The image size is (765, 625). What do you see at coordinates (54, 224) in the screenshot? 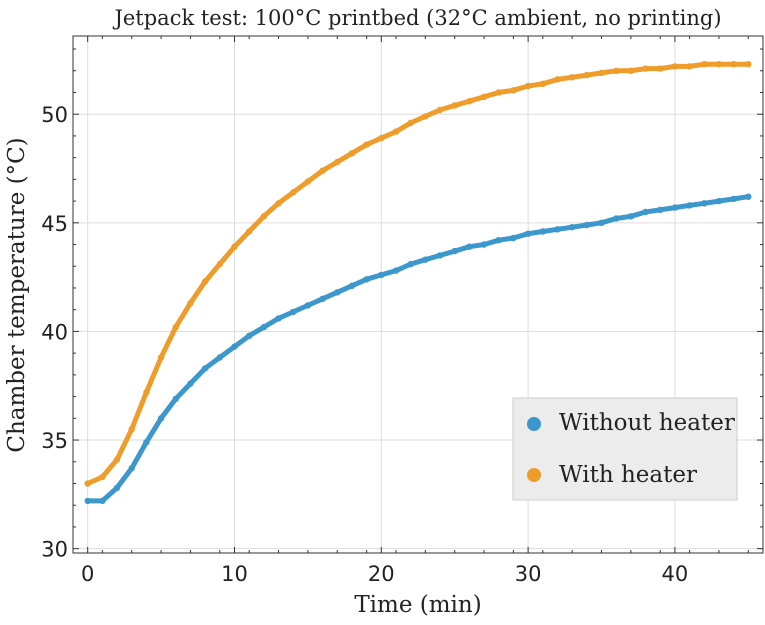
I see `y-tick-label: 45` at bounding box center [54, 224].